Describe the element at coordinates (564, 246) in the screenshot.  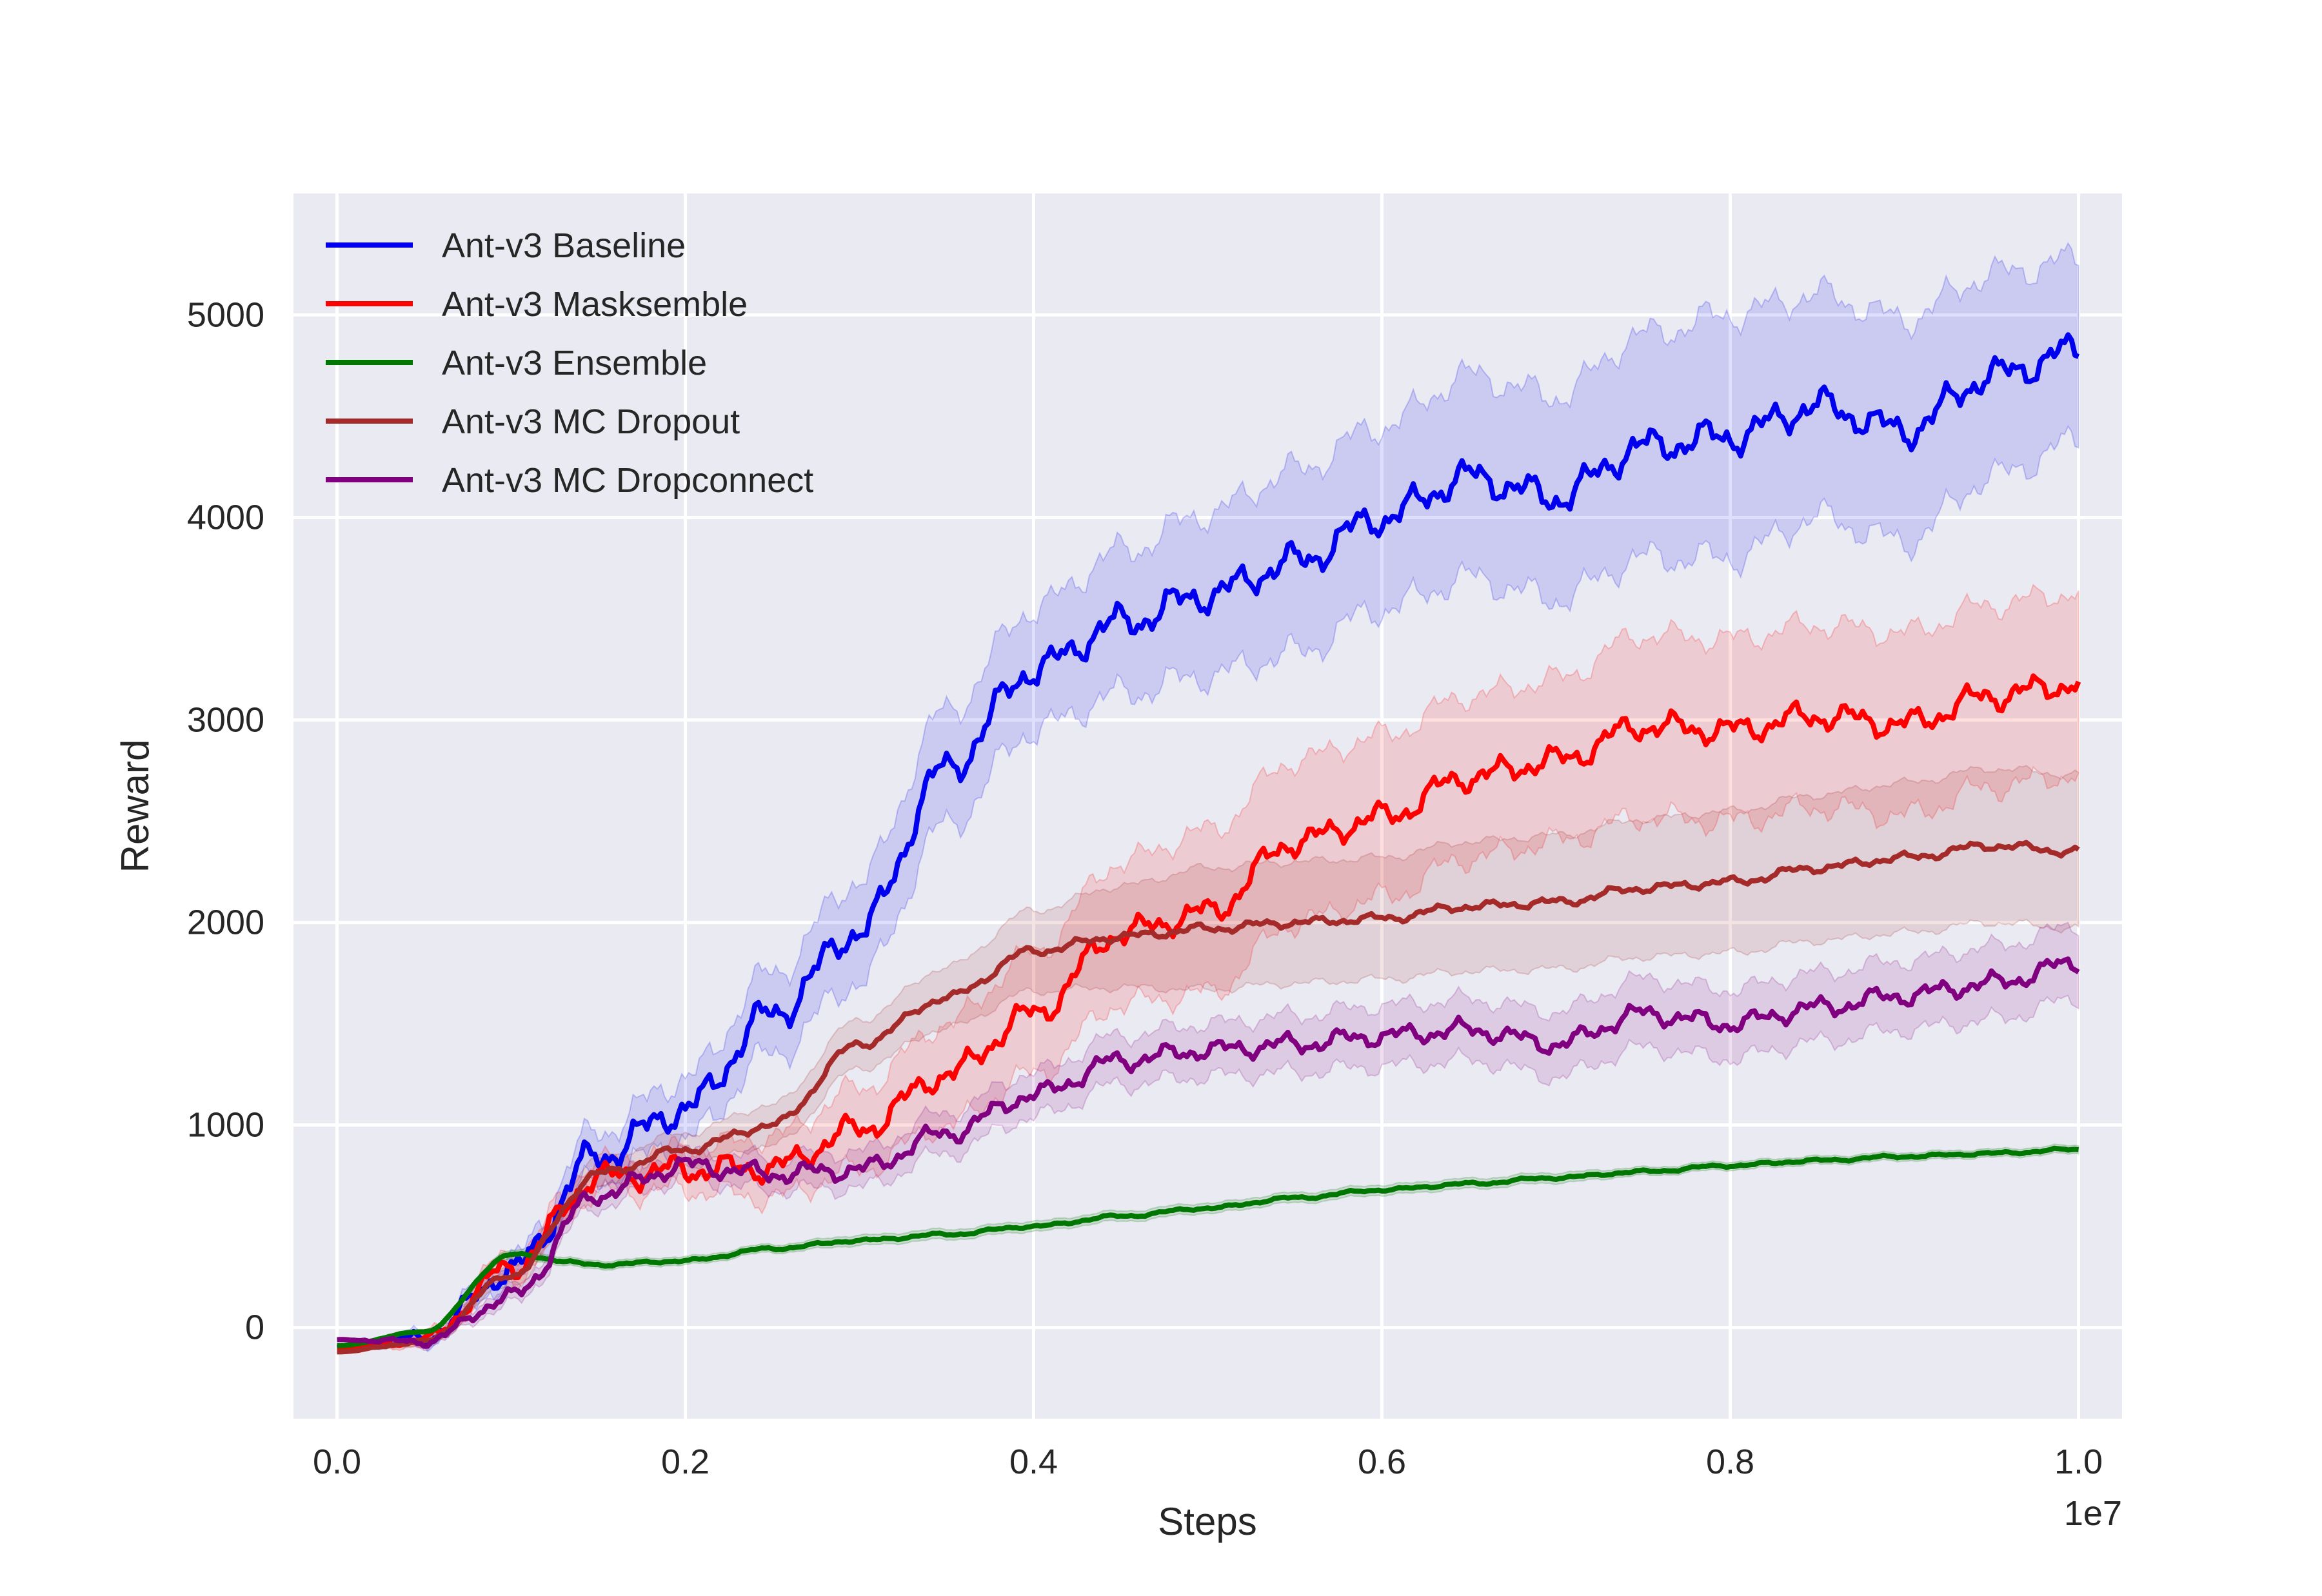
I see `legend-label: Ant-v3 Baseline` at that location.